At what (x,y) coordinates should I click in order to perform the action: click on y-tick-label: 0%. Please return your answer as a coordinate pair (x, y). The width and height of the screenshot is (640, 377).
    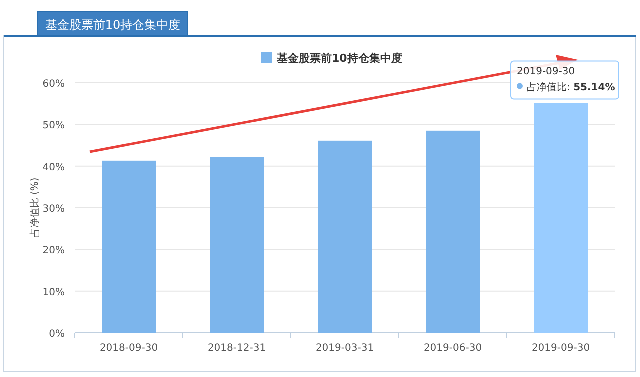
    Looking at the image, I should click on (57, 334).